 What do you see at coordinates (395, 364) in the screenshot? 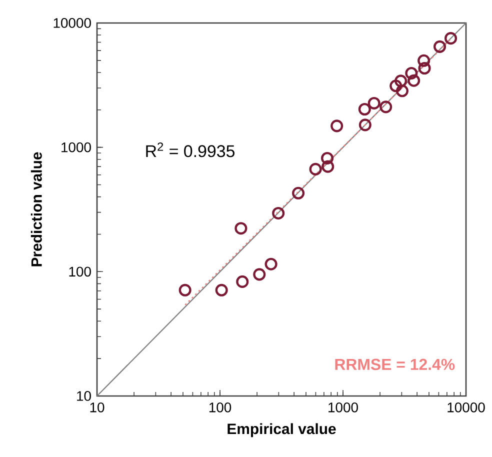
I see `annotation: RRMSE = 12.4%` at bounding box center [395, 364].